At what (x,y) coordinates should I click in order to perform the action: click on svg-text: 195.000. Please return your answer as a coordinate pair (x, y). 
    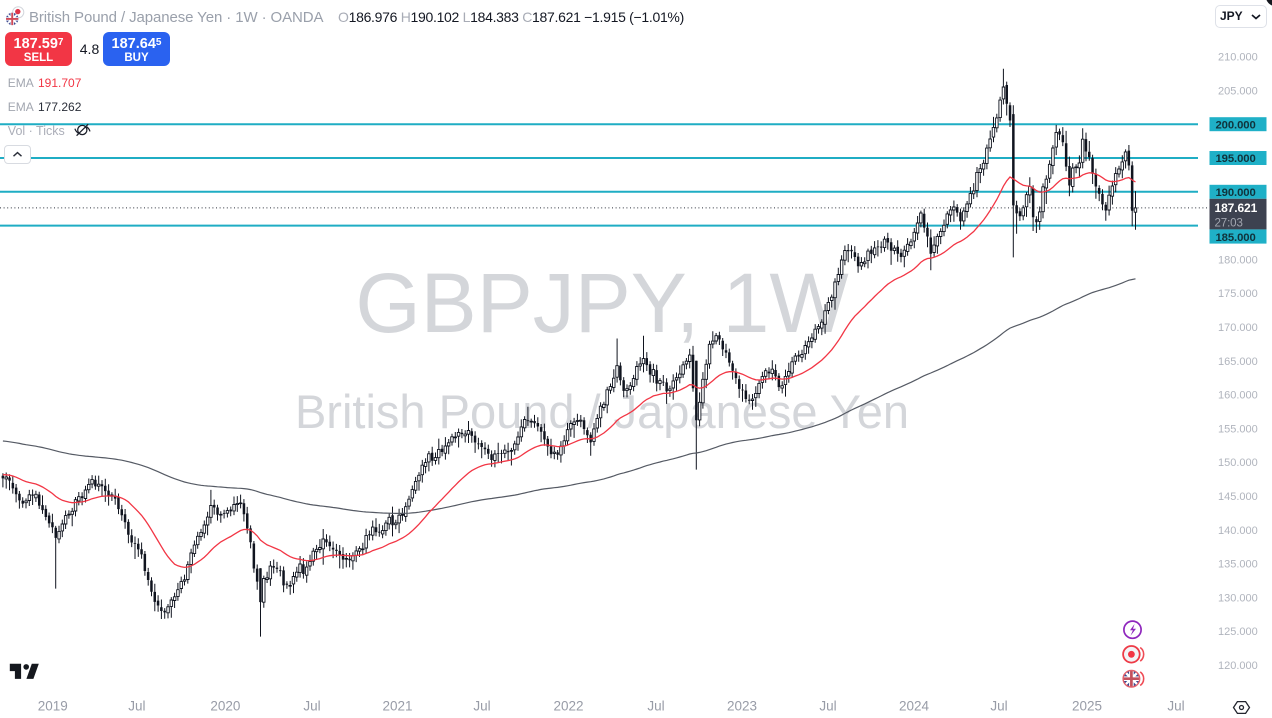
    Looking at the image, I should click on (1236, 159).